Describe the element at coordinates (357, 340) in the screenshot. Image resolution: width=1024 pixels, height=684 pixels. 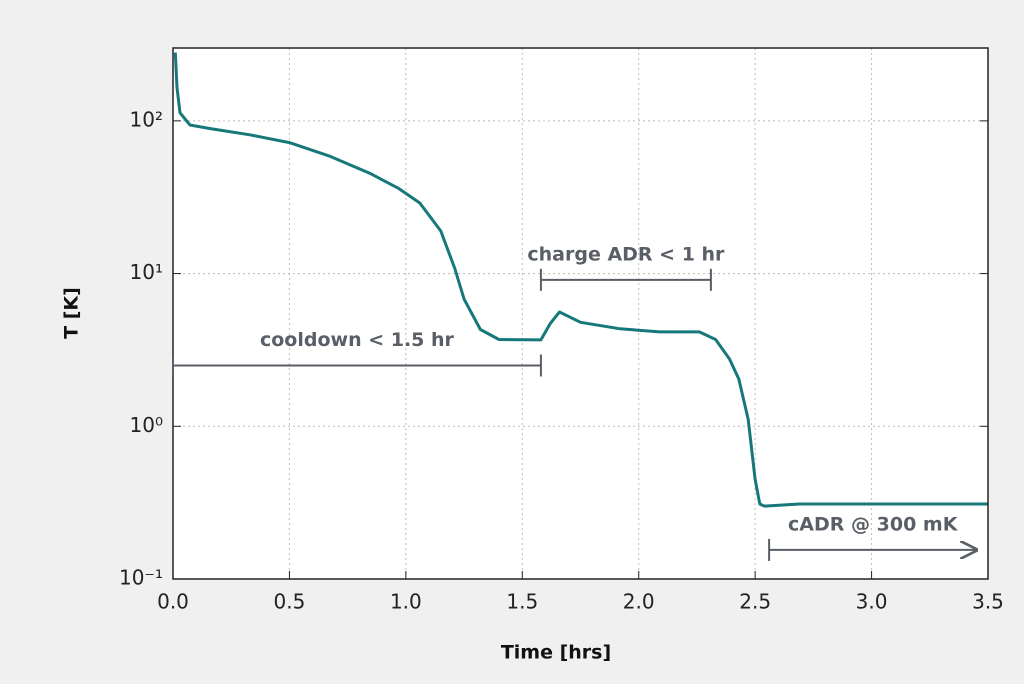
I see `annotation: cooldown < 1.5 hr` at that location.